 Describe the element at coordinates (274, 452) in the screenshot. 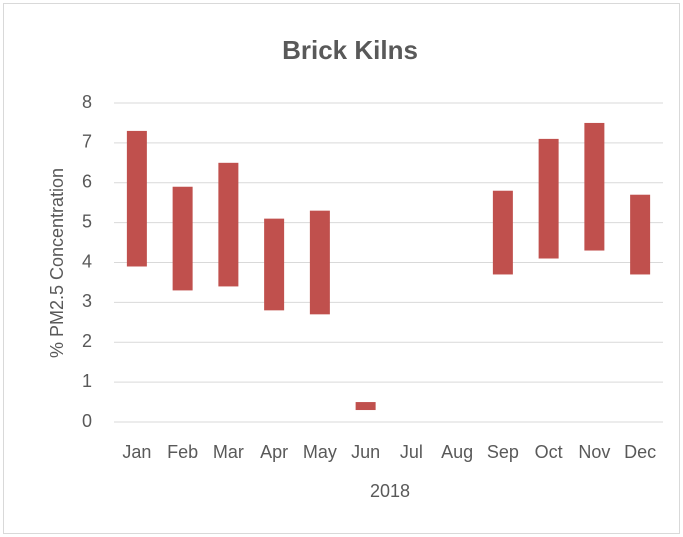

I see `x-tick-label: Apr` at that location.